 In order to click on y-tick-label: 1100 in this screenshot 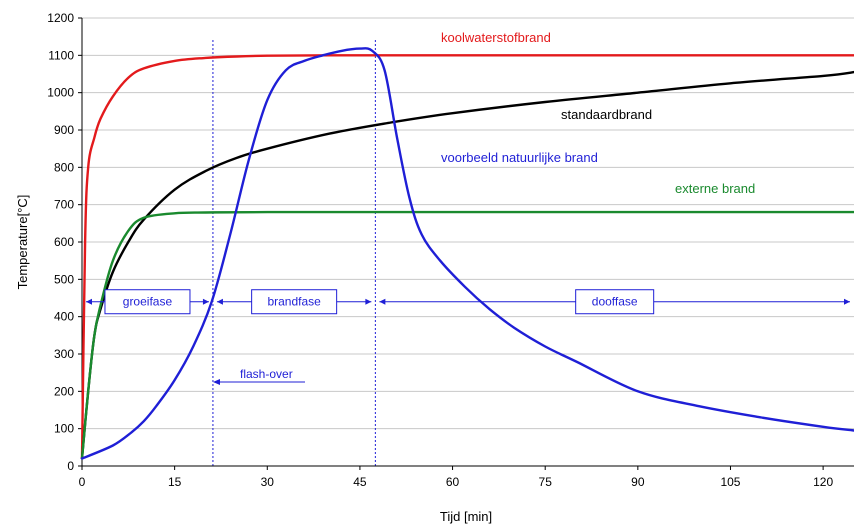, I will do `click(61, 55)`.